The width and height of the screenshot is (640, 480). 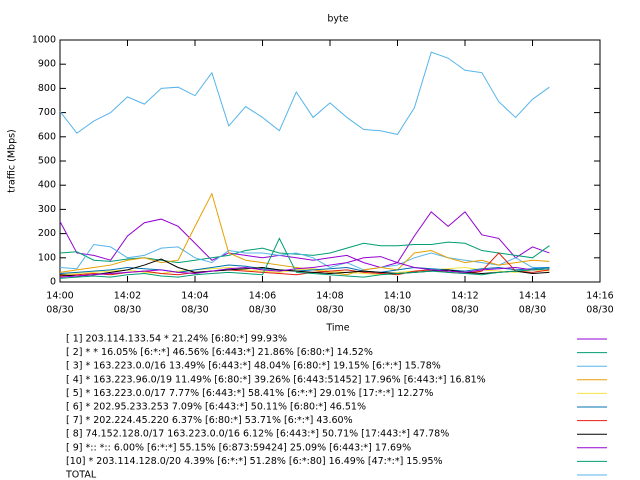 What do you see at coordinates (47, 161) in the screenshot?
I see `y-tick-label: 500` at bounding box center [47, 161].